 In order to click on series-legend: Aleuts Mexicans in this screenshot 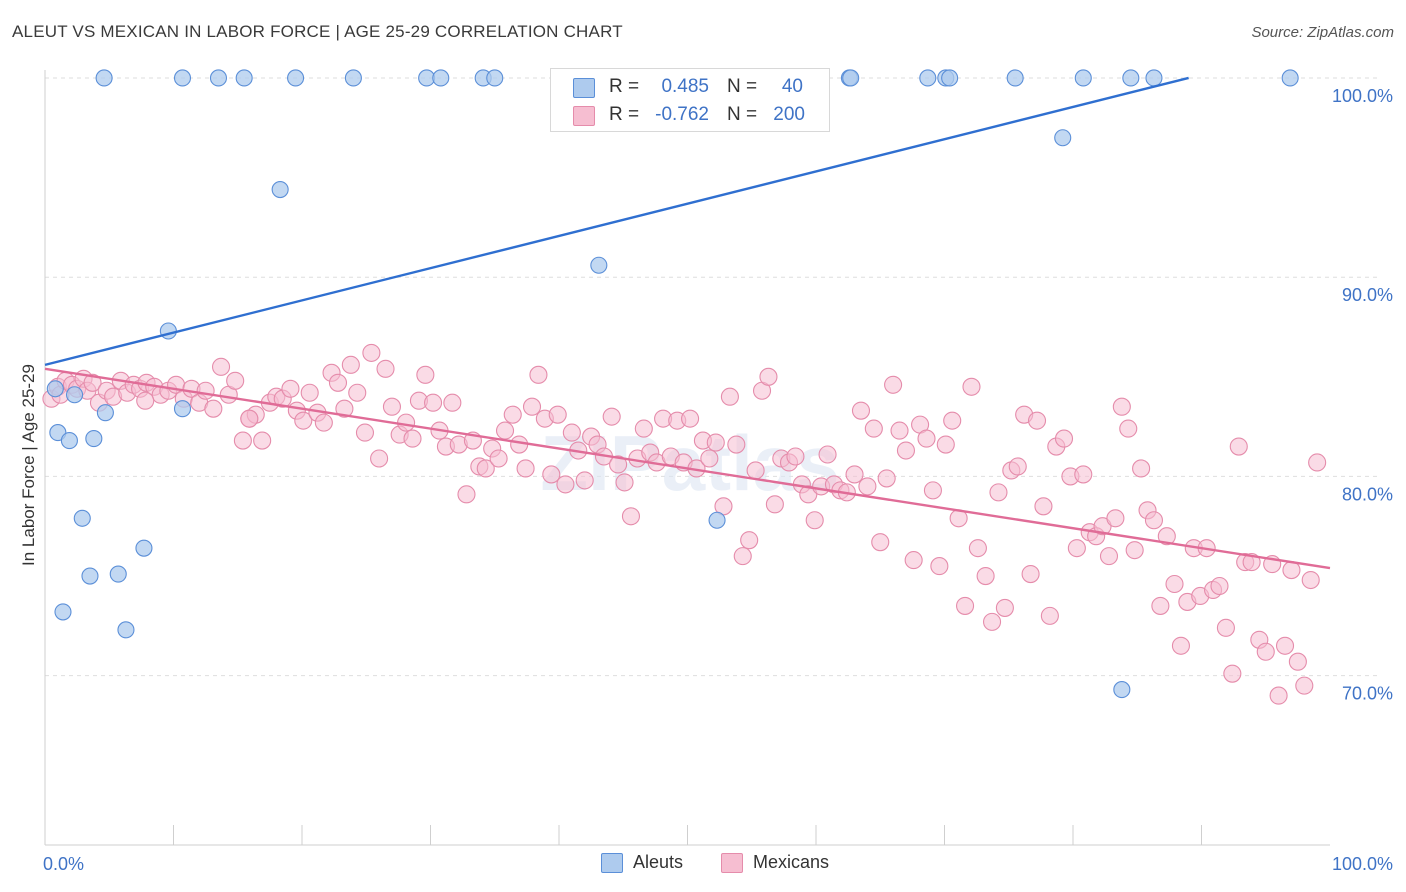, I will do `click(703, 865)`.